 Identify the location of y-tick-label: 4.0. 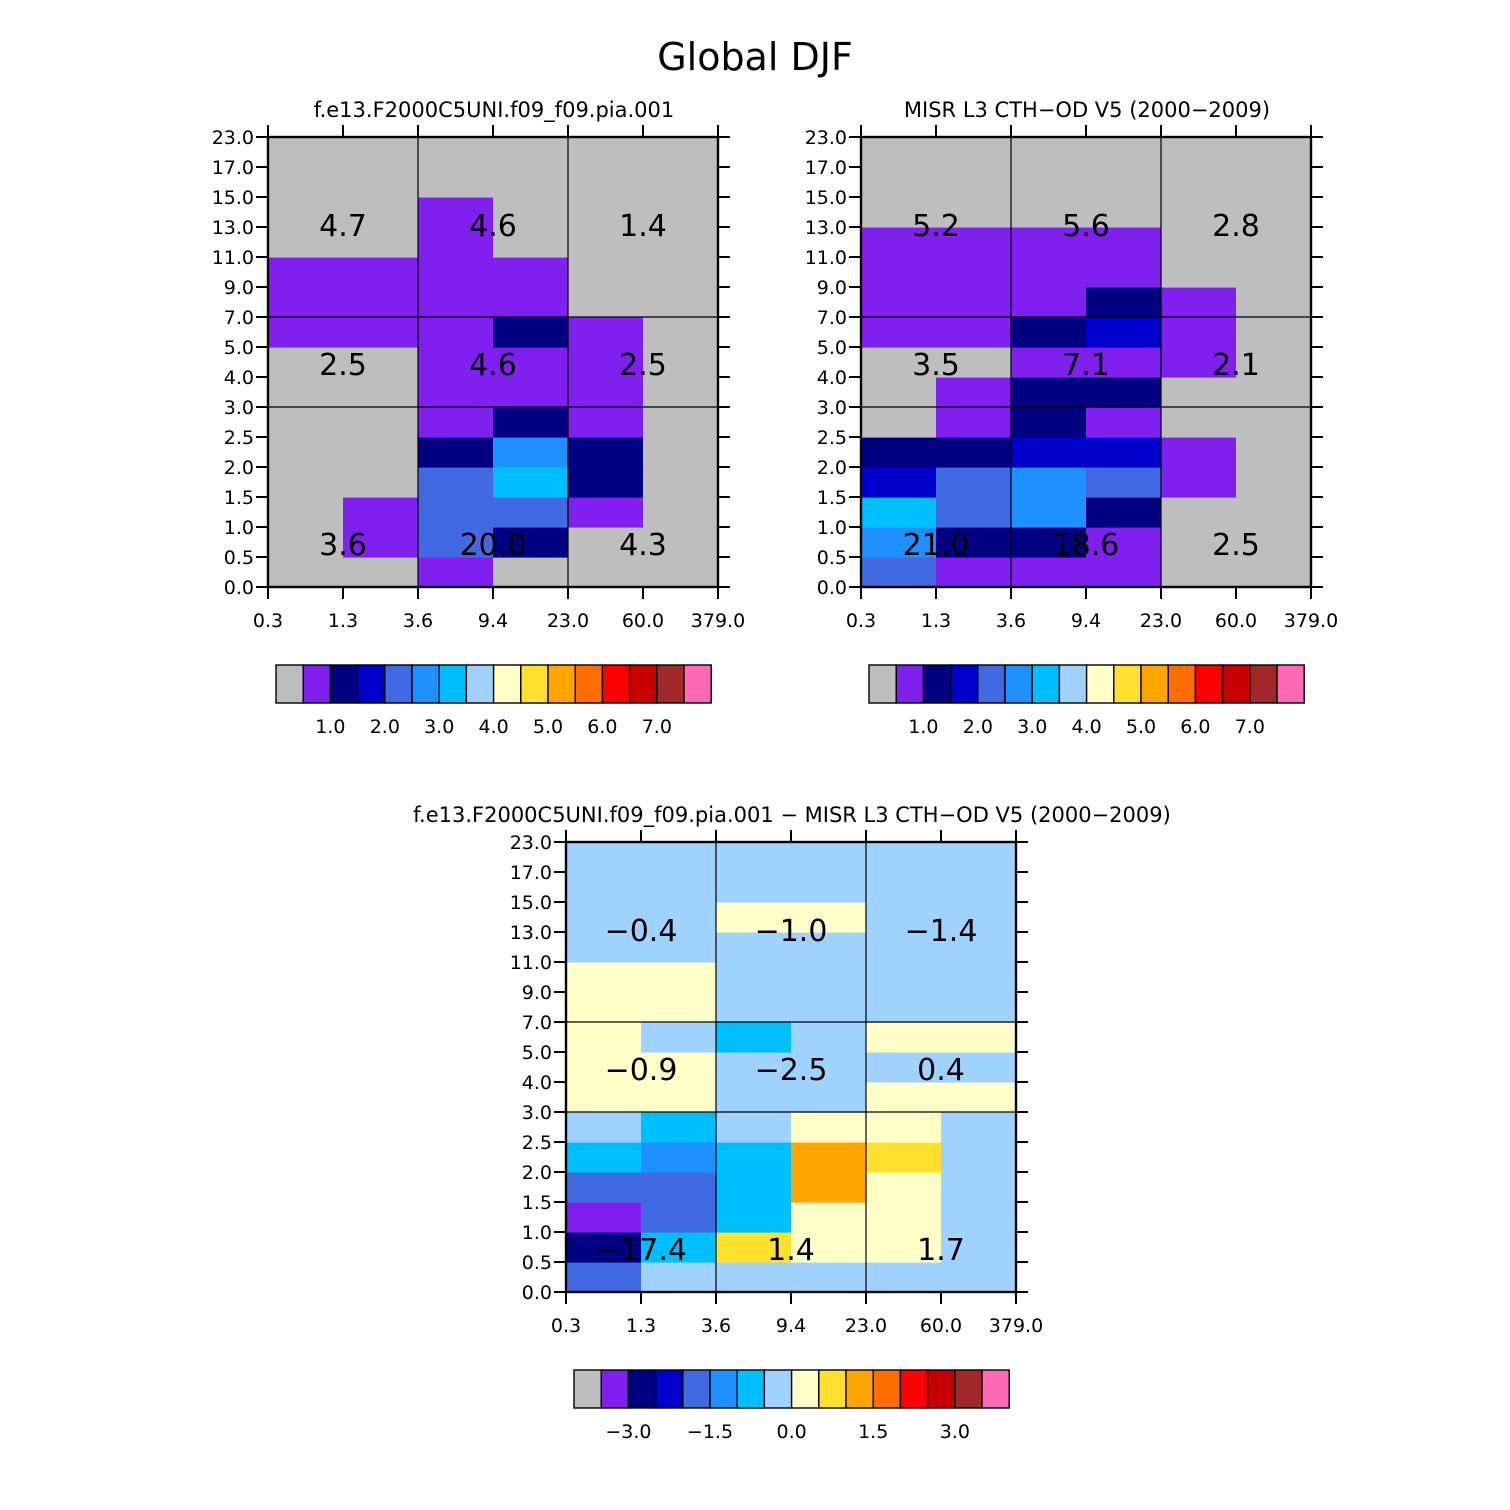
(239, 378).